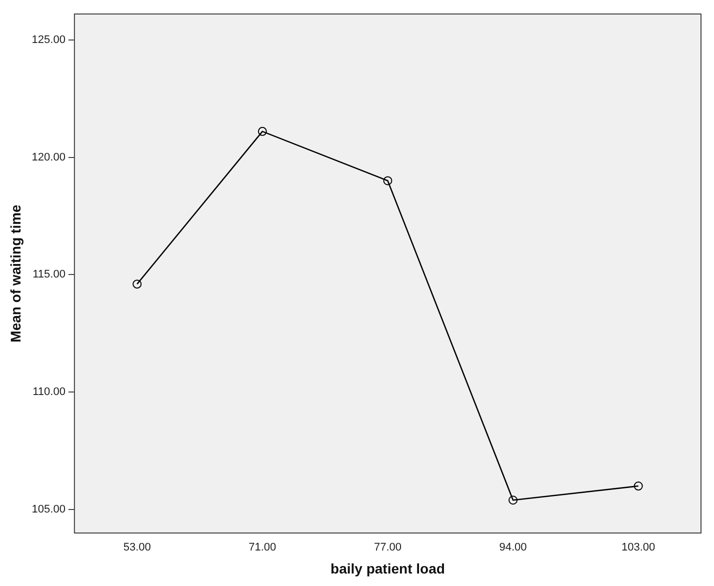  Describe the element at coordinates (639, 548) in the screenshot. I see `x-tick-label: 103.00` at that location.